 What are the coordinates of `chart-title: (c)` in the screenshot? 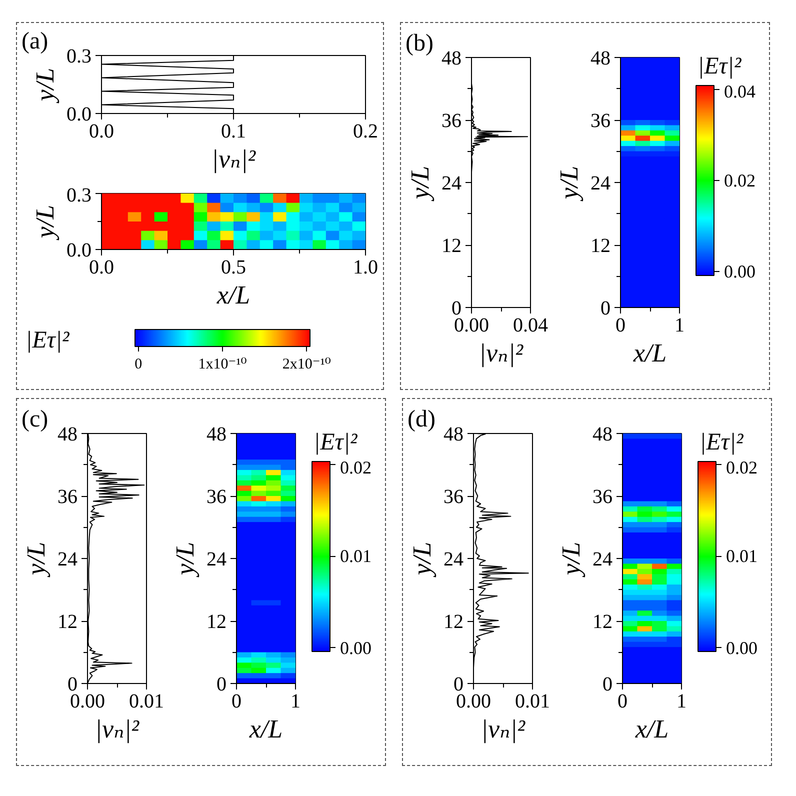 It's located at (35, 419).